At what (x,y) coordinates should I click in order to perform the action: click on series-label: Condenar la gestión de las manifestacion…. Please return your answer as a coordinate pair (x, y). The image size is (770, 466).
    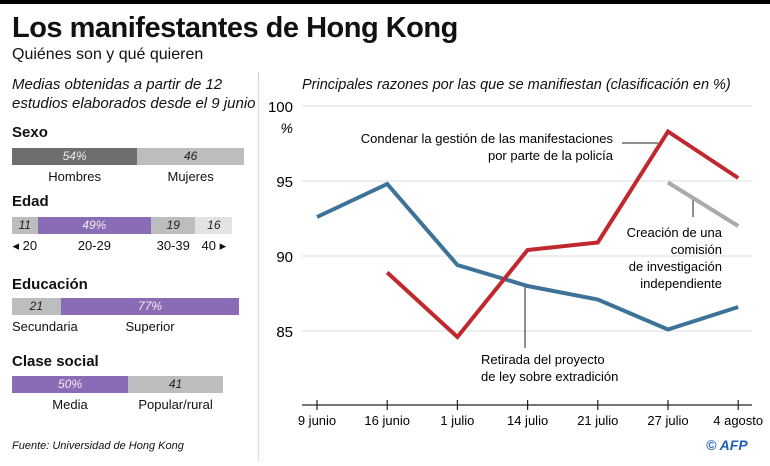
    Looking at the image, I should click on (487, 138).